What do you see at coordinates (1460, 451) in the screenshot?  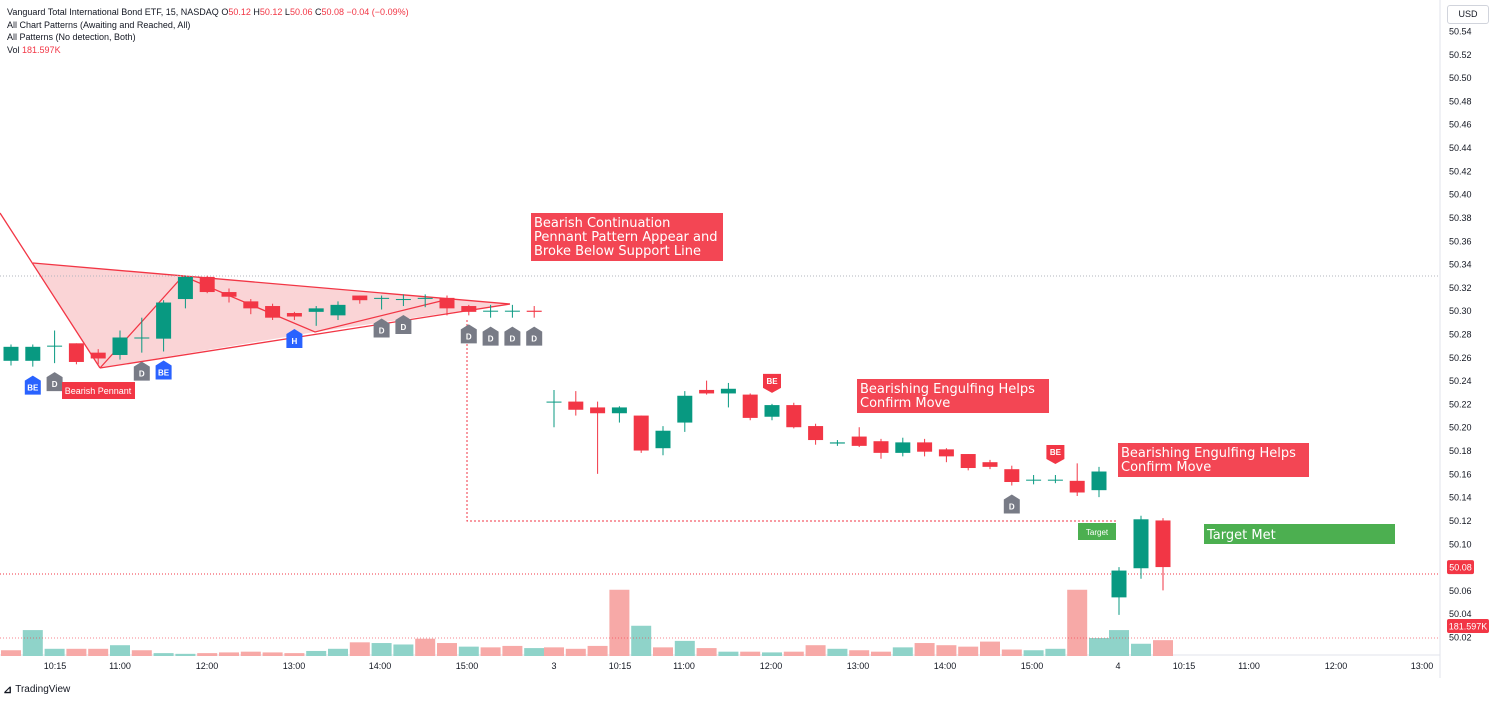 I see `price-tick-label: 50.18` at bounding box center [1460, 451].